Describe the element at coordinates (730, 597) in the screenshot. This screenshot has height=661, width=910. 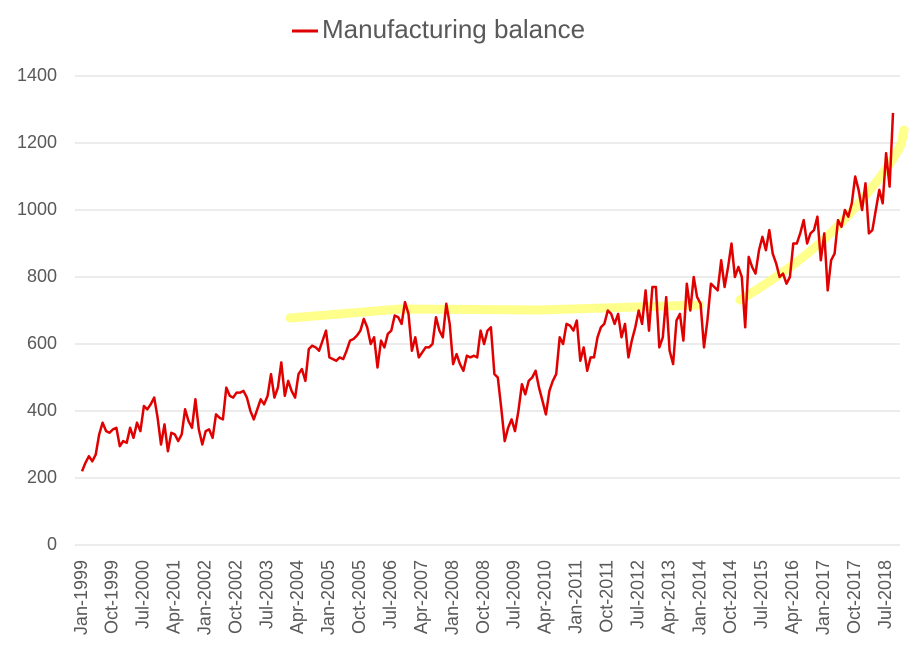
I see `x-tick-label: Oct-2014` at that location.